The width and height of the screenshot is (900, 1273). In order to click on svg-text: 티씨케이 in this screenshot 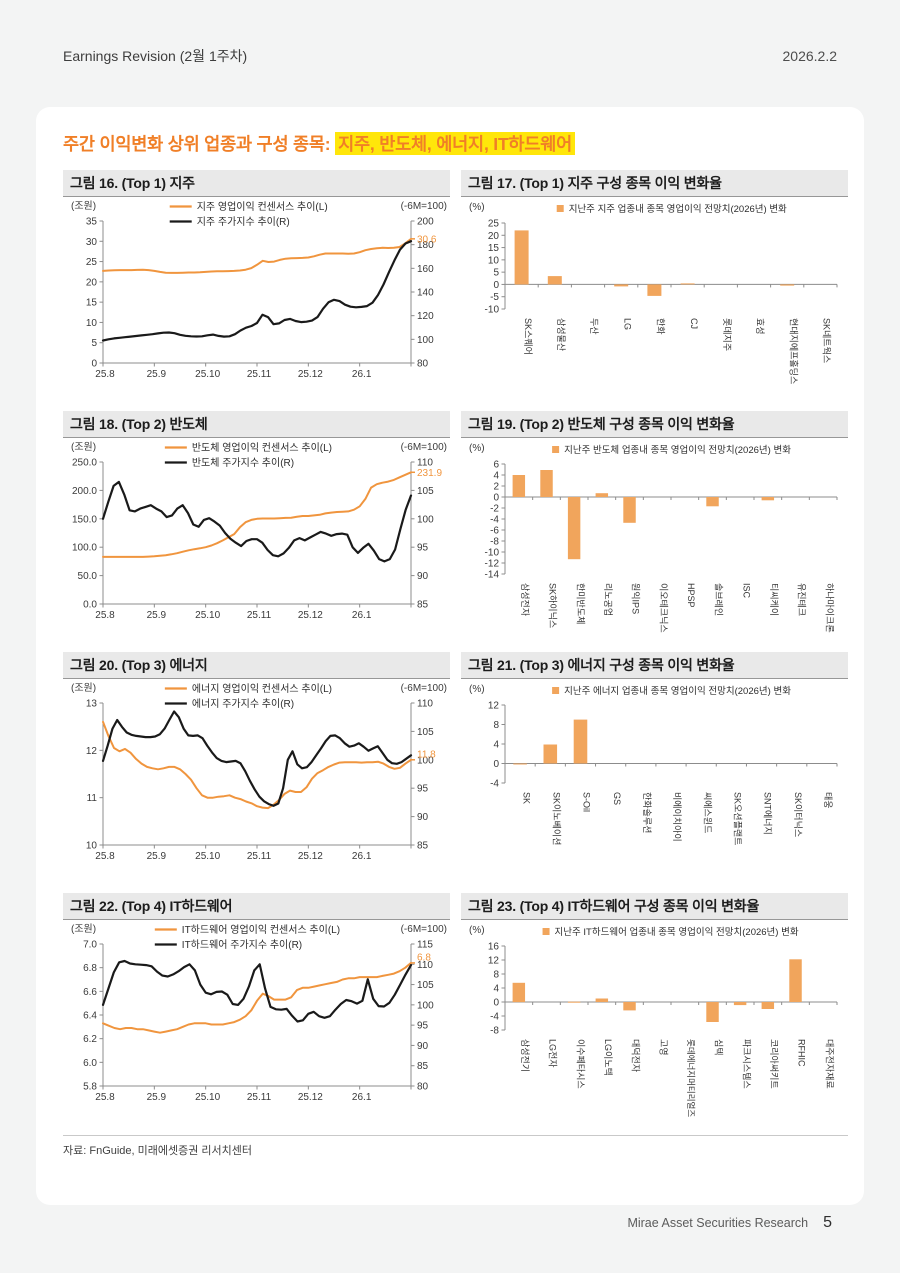, I will do `click(774, 599)`.